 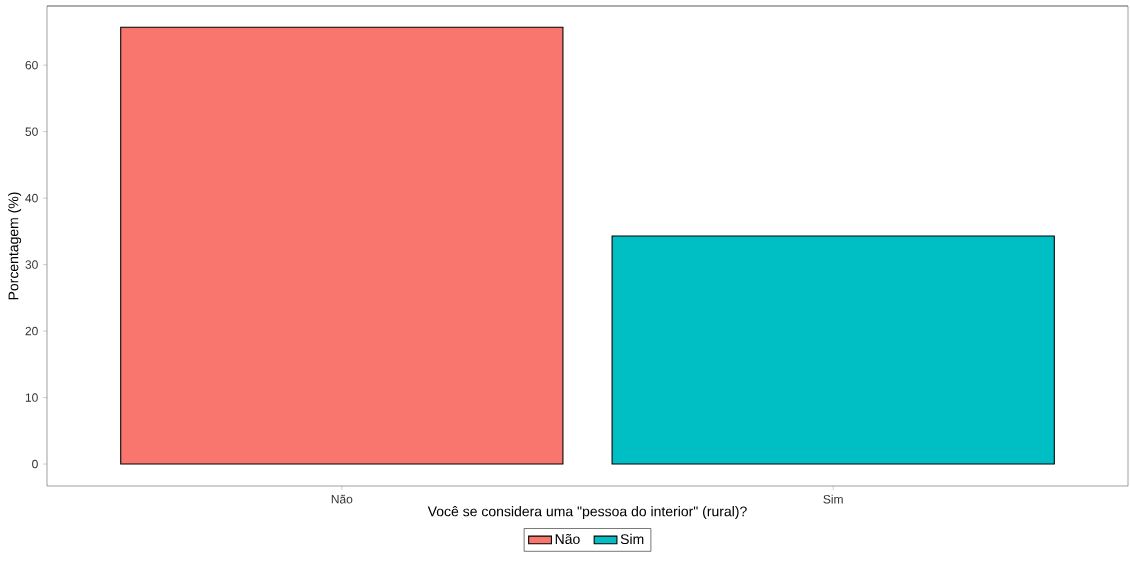 What do you see at coordinates (31, 397) in the screenshot?
I see `y-tick-label: 10` at bounding box center [31, 397].